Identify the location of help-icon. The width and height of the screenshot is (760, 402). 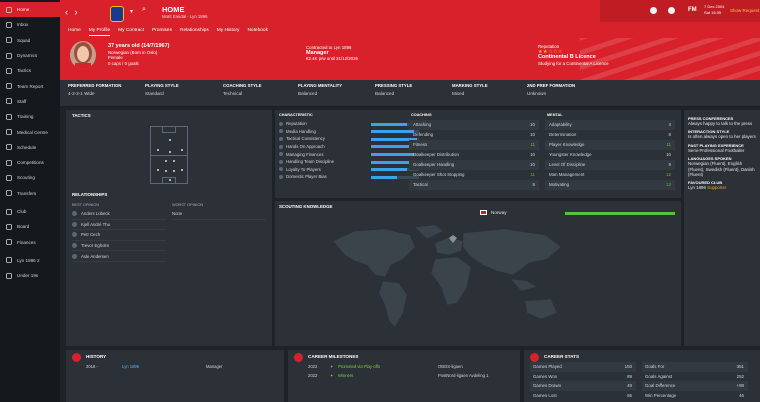
(671, 10).